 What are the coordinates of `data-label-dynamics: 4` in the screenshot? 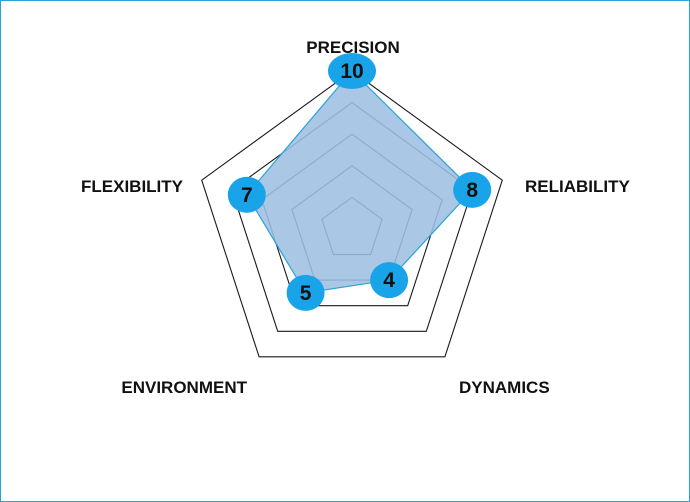 It's located at (389, 280).